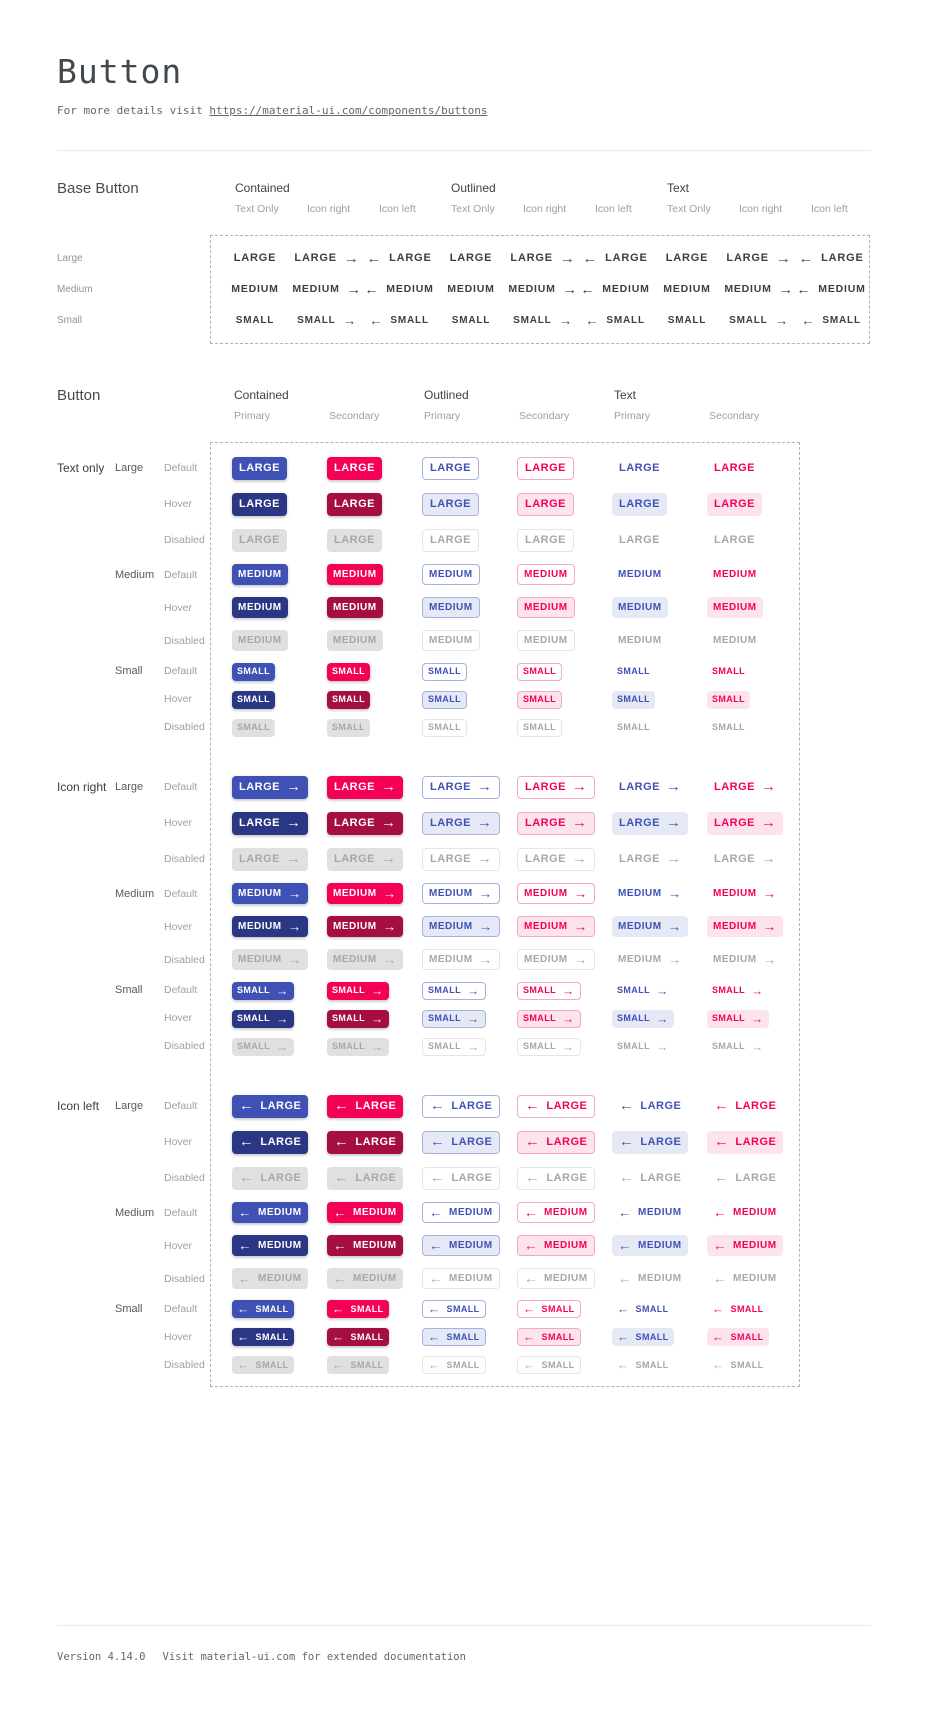 This screenshot has height=1726, width=928. What do you see at coordinates (650, 1245) in the screenshot?
I see `text-primary-medium-hover-button: ← MEDIUM` at bounding box center [650, 1245].